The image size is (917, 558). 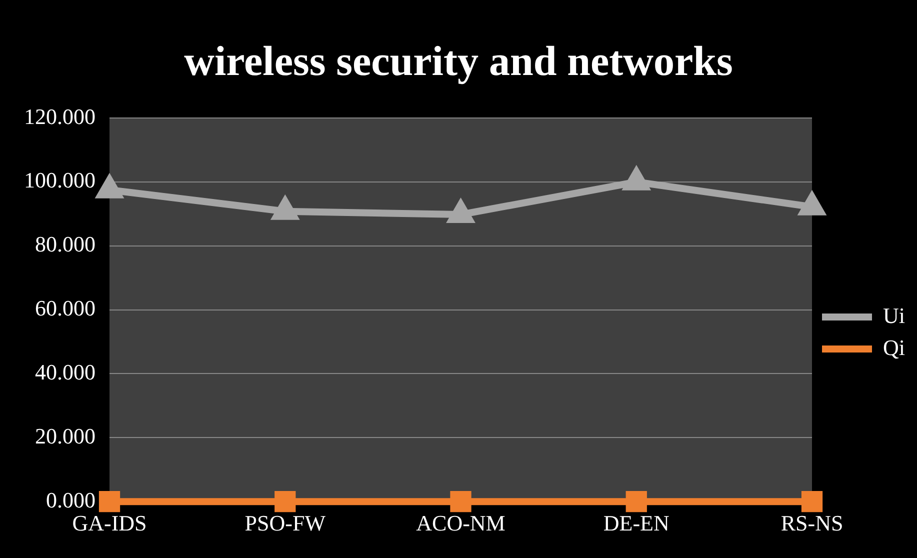 I want to click on chart-title: wireless security and networks, so click(x=458, y=62).